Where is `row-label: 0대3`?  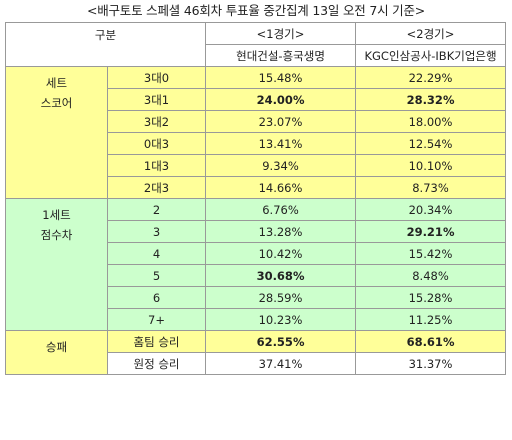 row-label: 0대3 is located at coordinates (156, 143).